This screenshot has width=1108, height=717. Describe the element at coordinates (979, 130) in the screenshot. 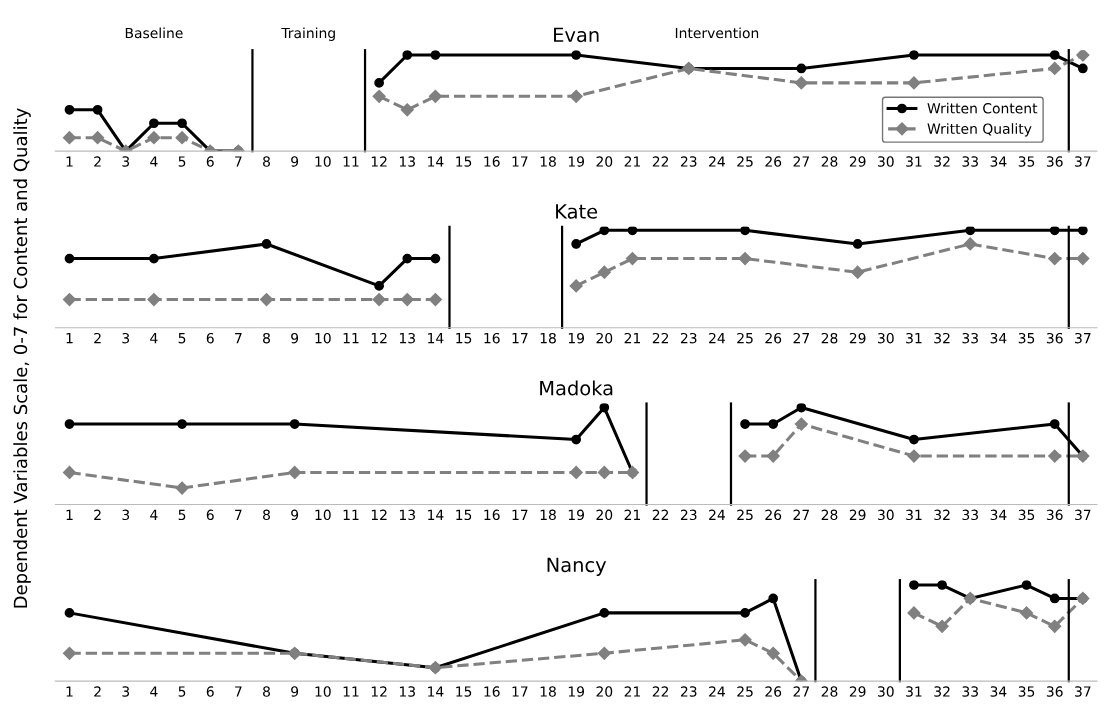

I see `legend-label: Written Quality` at that location.